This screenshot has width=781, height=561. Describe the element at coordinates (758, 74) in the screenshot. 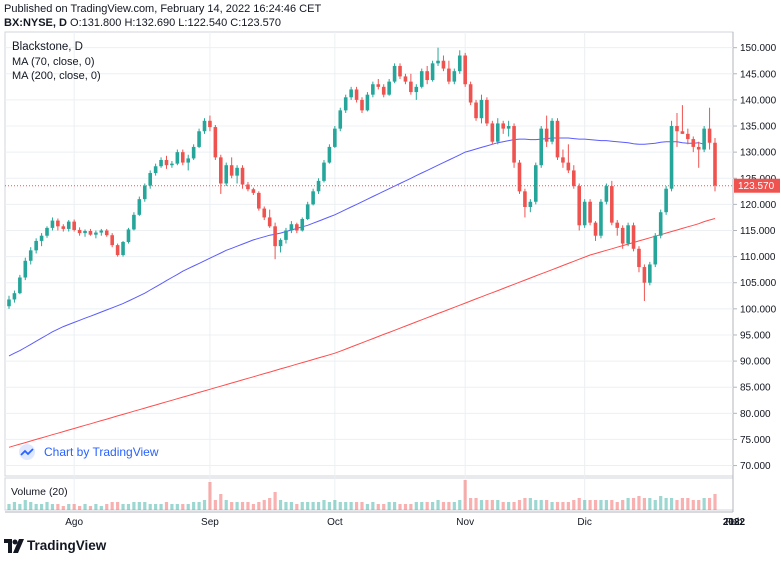

I see `price-tick-label: 145.000` at that location.